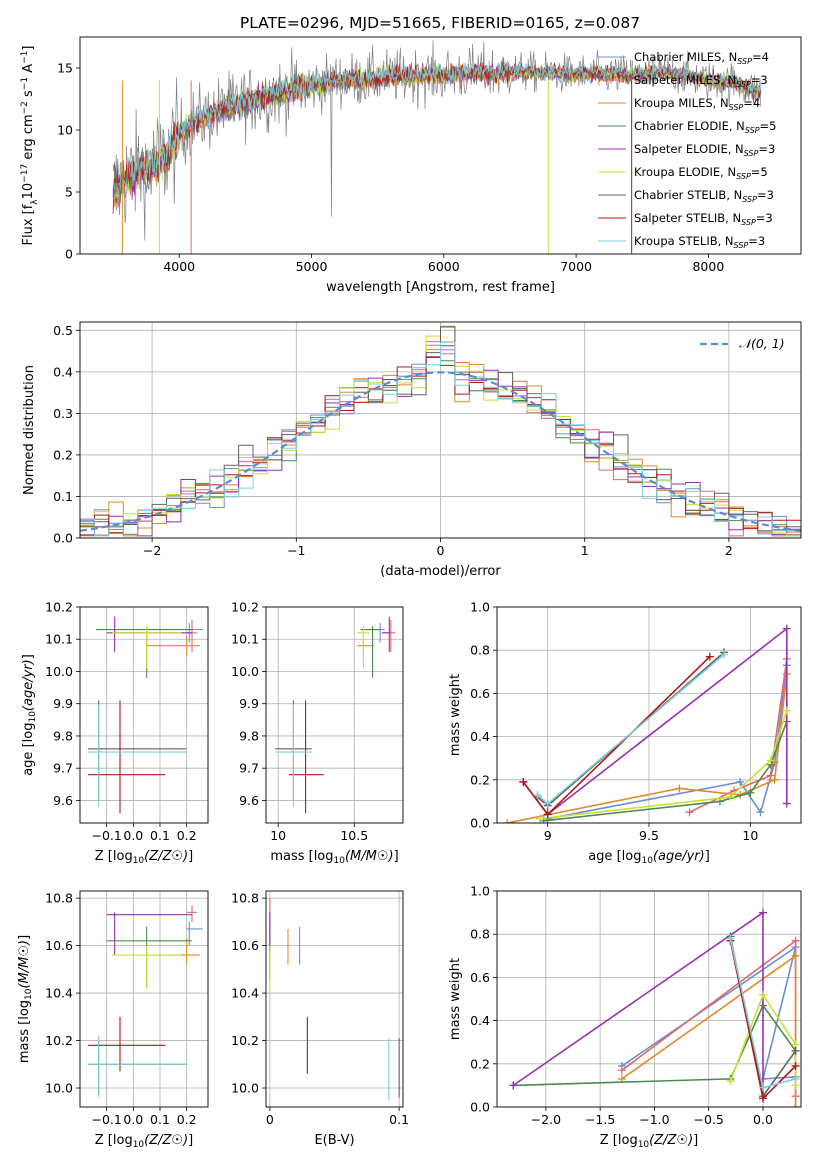  What do you see at coordinates (699, 242) in the screenshot?
I see `legend-label-kroupa-stelib: Kroupa STELIB, NSSP=3` at bounding box center [699, 242].